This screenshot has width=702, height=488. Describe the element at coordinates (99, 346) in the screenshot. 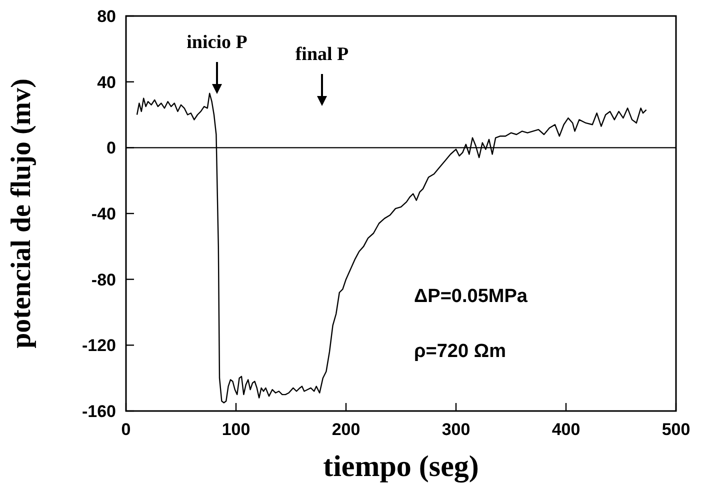

I see `y-tick-label: -120` at that location.